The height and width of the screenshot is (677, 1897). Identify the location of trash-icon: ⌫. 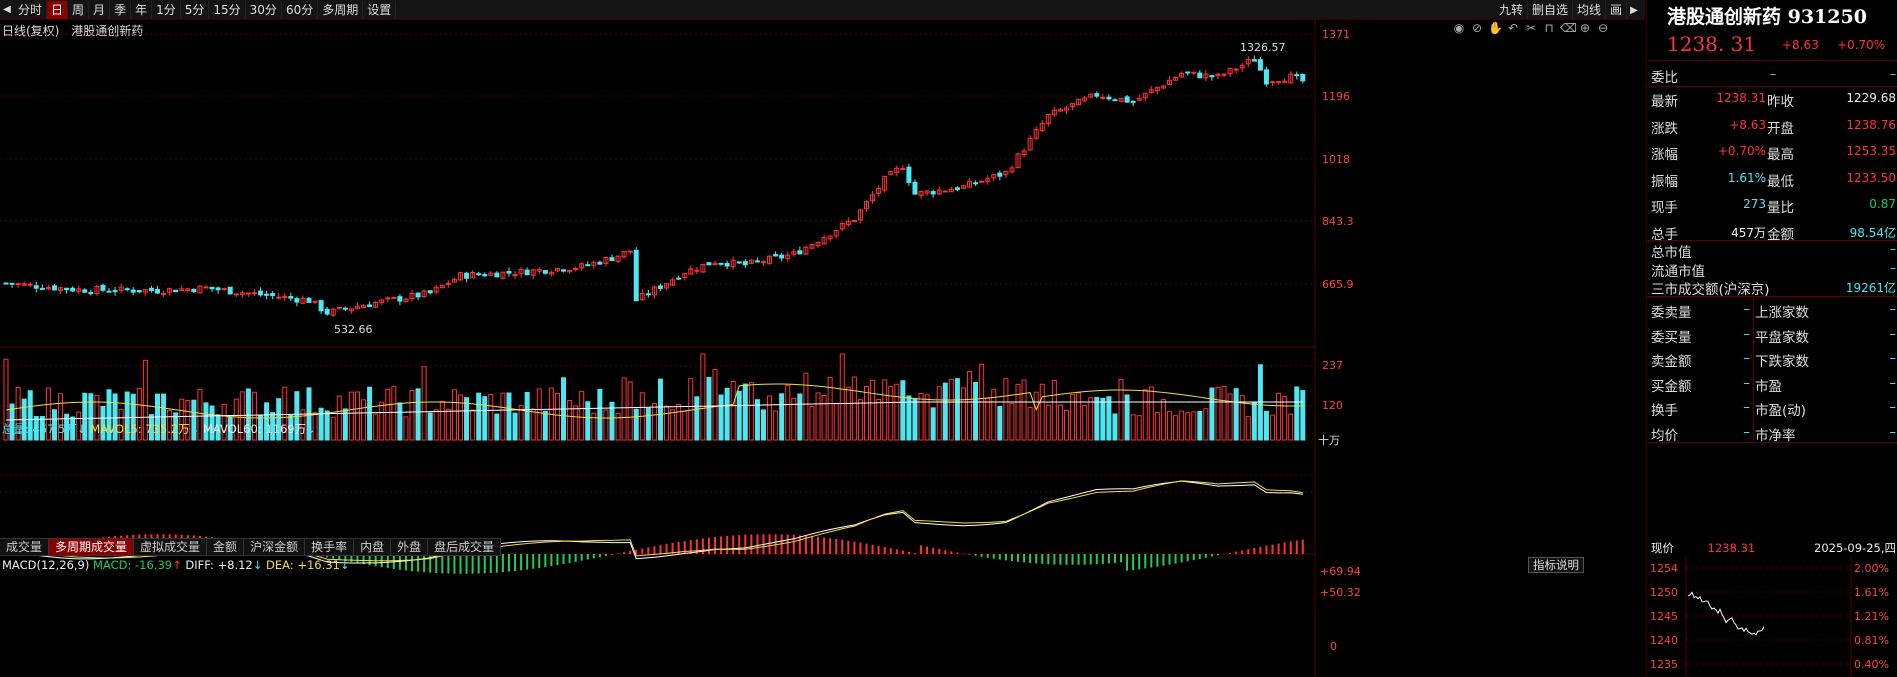
(1568, 28).